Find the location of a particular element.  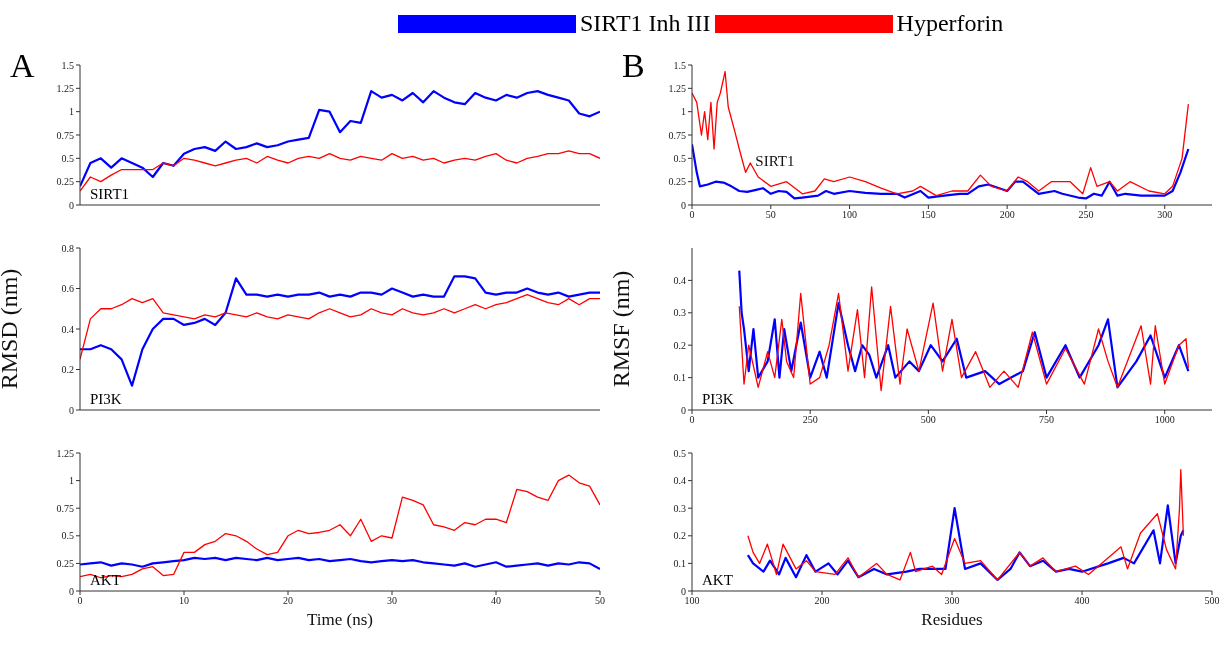

x-axis-title: Residues is located at coordinates (952, 619).